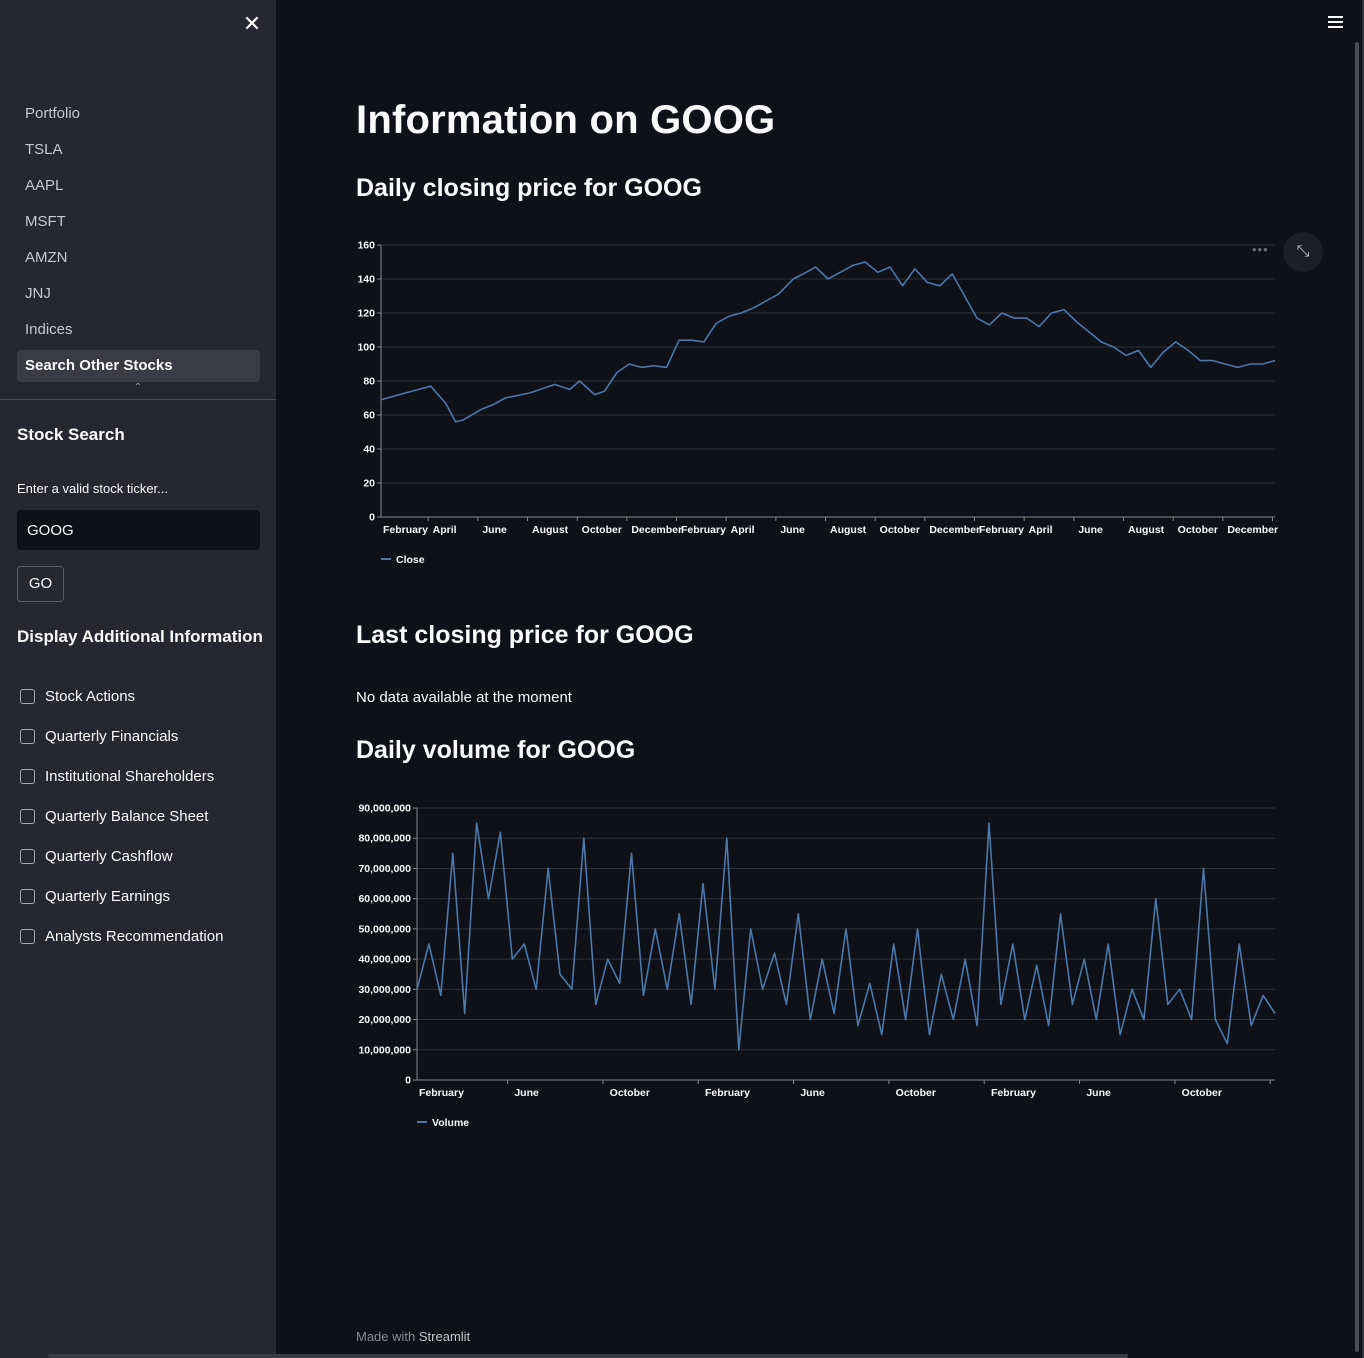 Image resolution: width=1364 pixels, height=1358 pixels. I want to click on nav-divider, so click(138, 399).